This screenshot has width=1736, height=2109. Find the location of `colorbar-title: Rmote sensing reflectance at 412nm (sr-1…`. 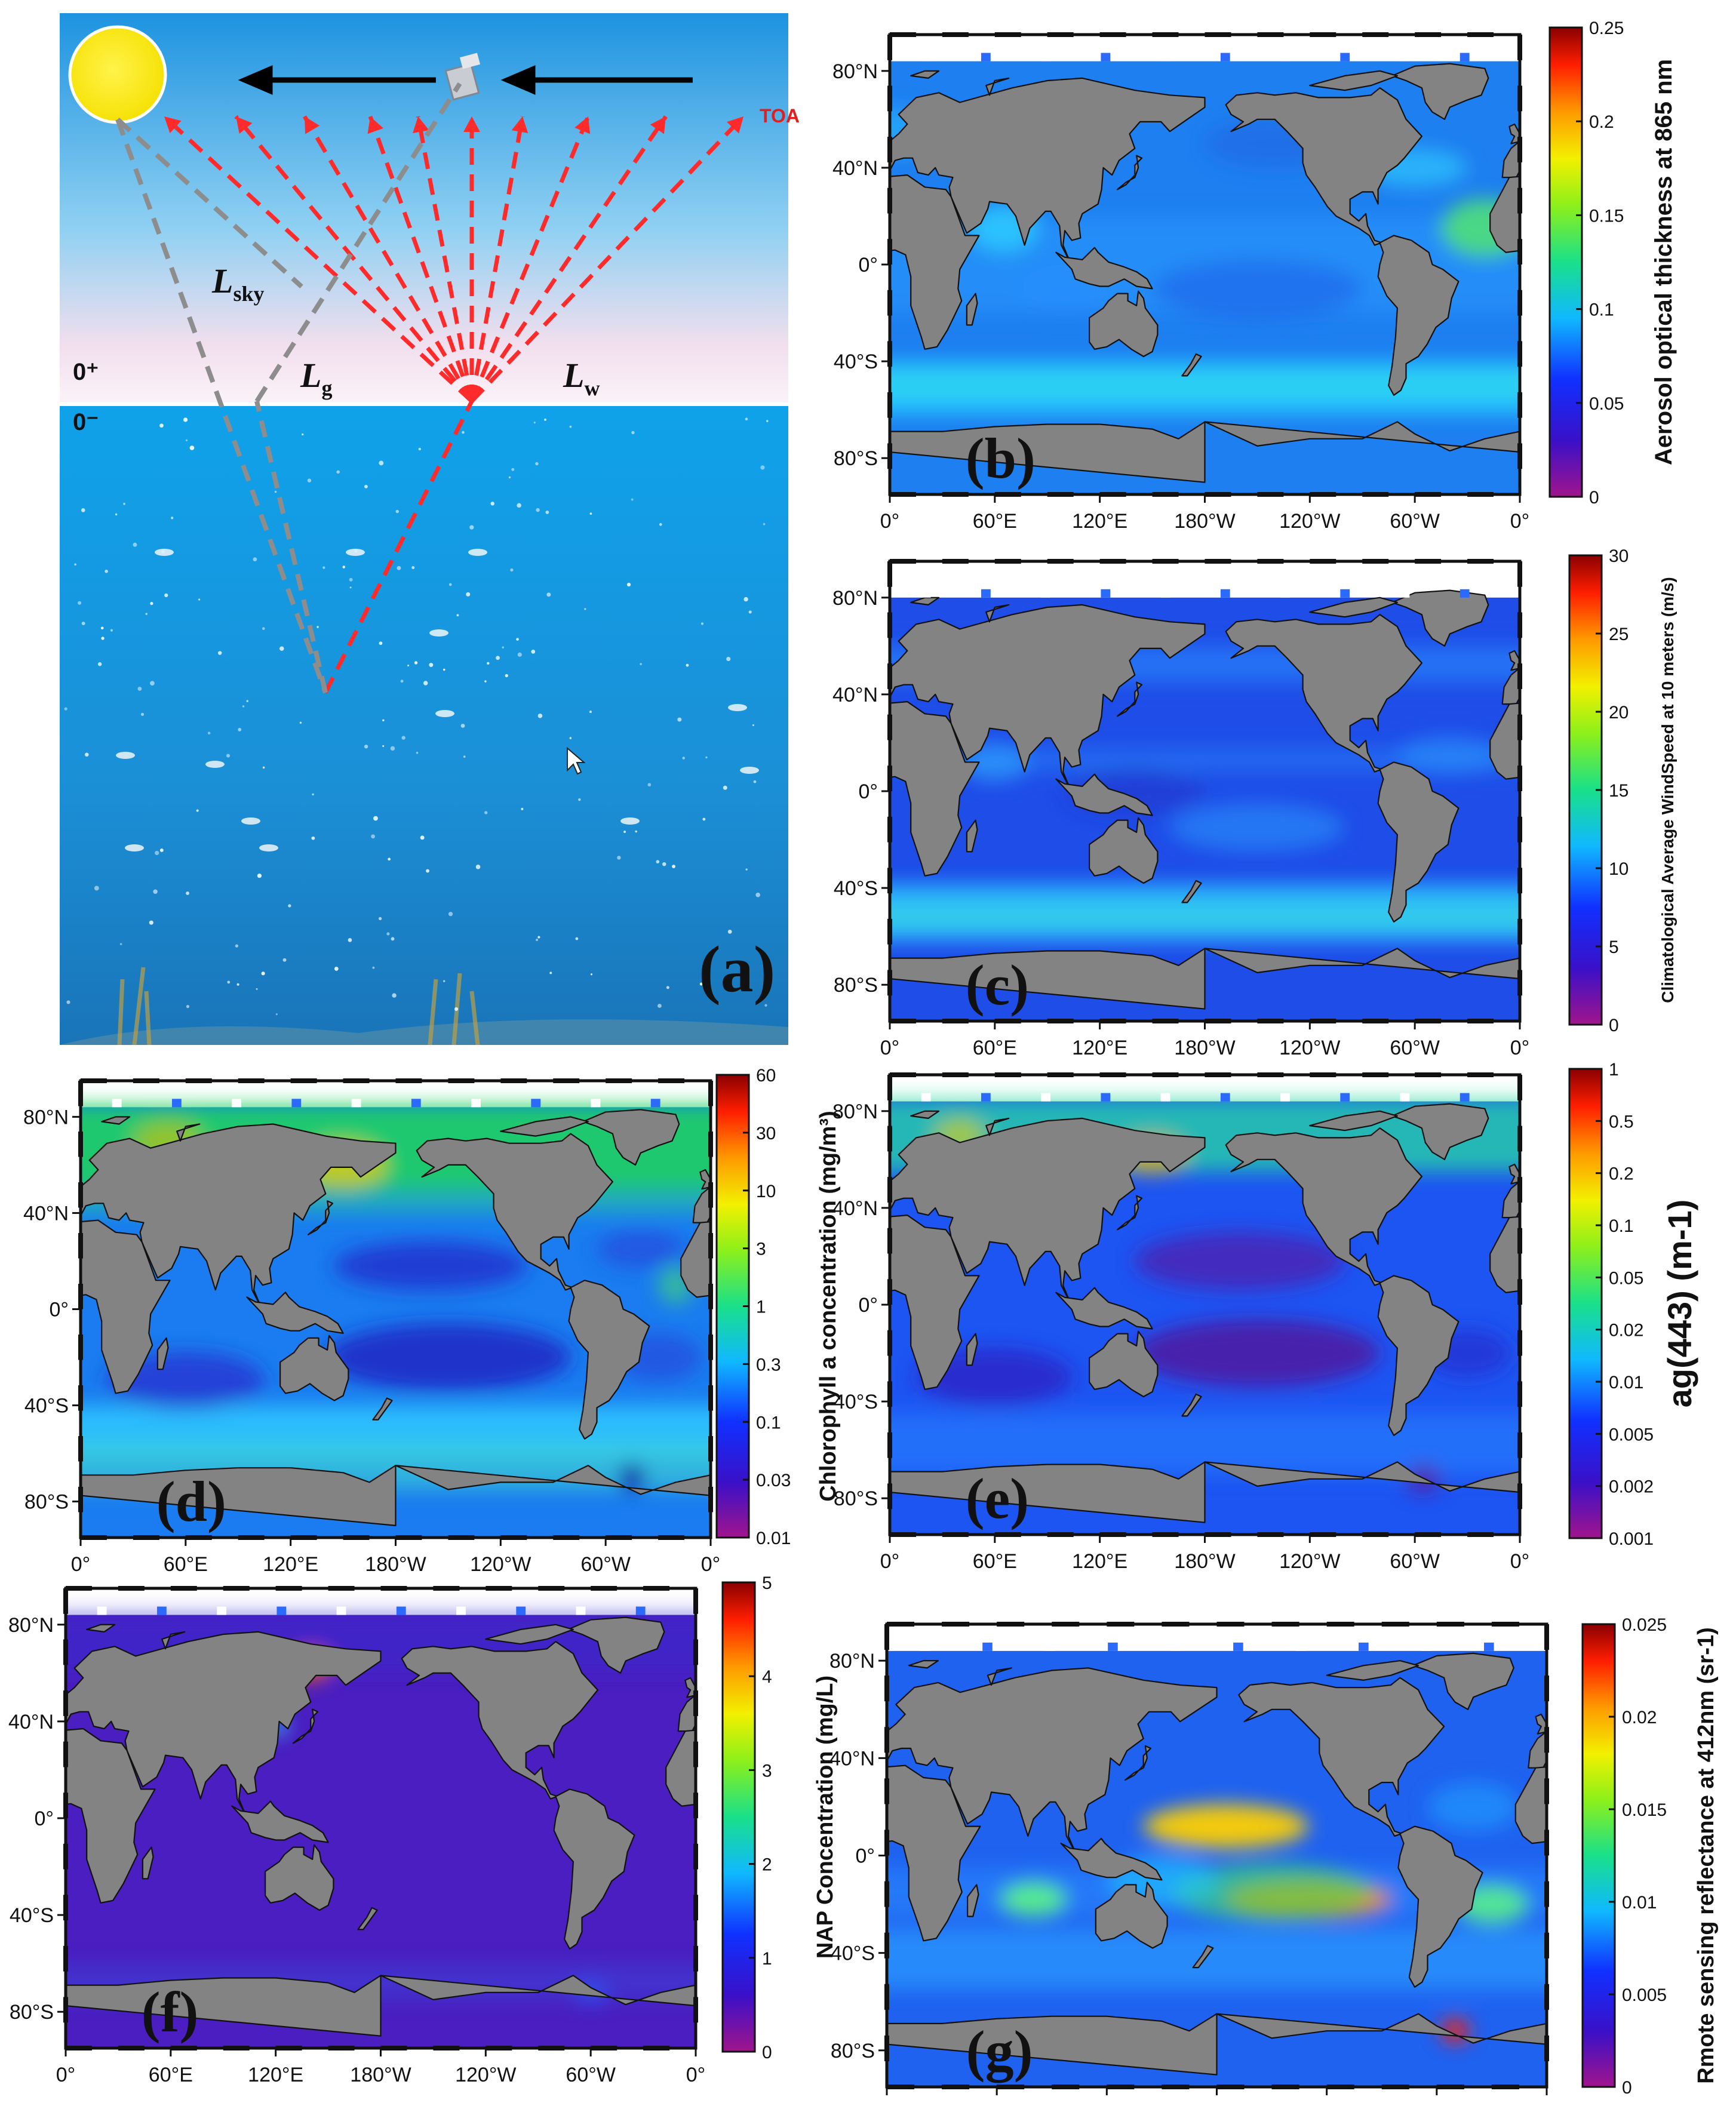

colorbar-title: Rmote sensing reflectance at 412nm (sr-1… is located at coordinates (1706, 1856).